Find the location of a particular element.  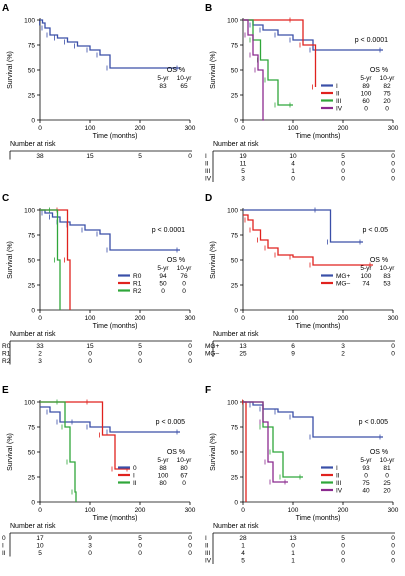

legend-label: 0 is located at coordinates (135, 468).